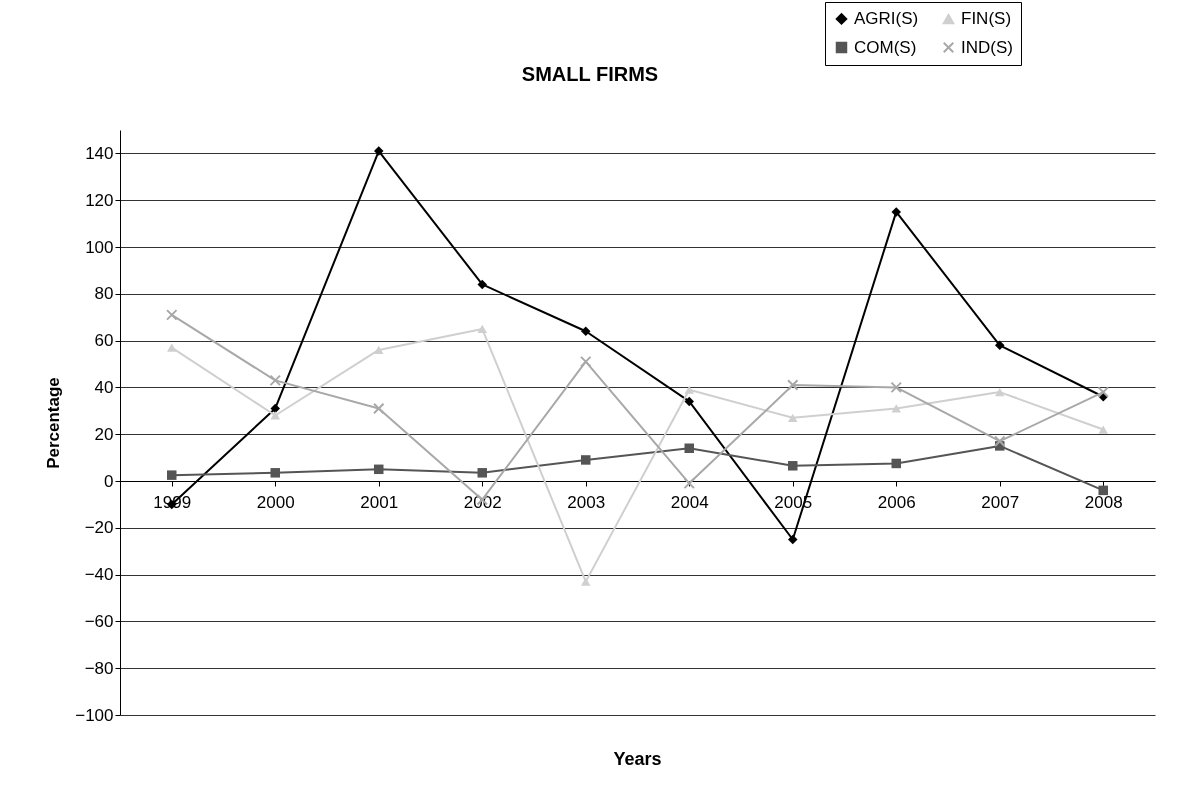 This screenshot has height=802, width=1187. I want to click on x-tick-label: 2006, so click(896, 502).